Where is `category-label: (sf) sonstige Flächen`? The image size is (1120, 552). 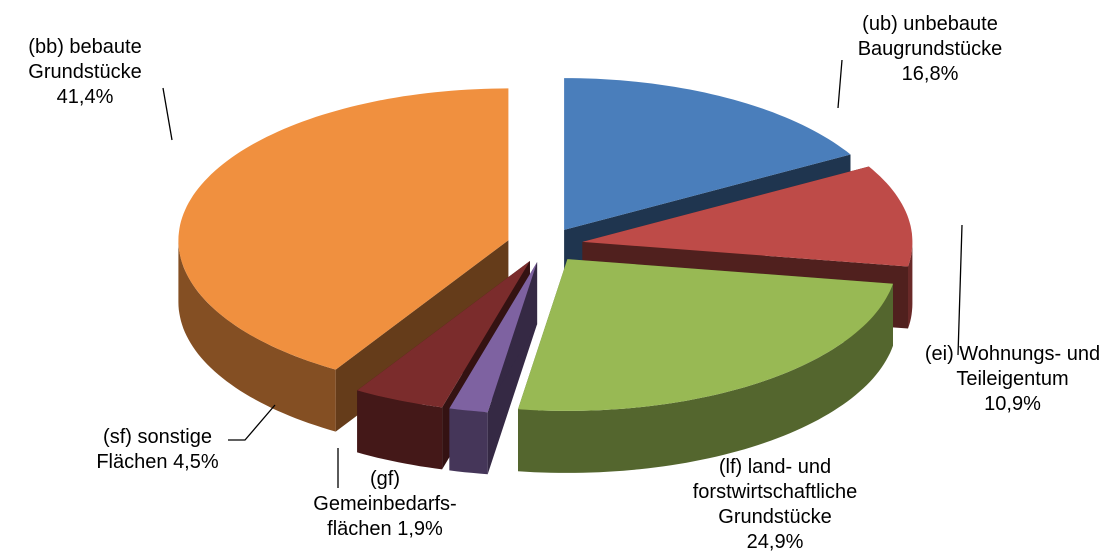
category-label: (sf) sonstige Flächen is located at coordinates (154, 449).